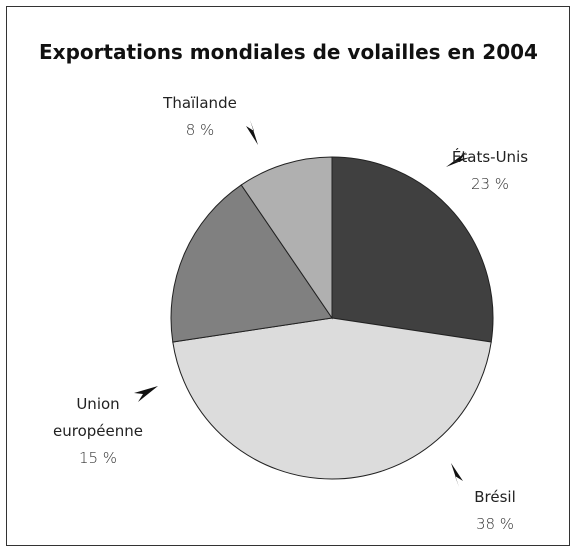 Image resolution: width=577 pixels, height=552 pixels. I want to click on category-label: Brésil, so click(495, 497).